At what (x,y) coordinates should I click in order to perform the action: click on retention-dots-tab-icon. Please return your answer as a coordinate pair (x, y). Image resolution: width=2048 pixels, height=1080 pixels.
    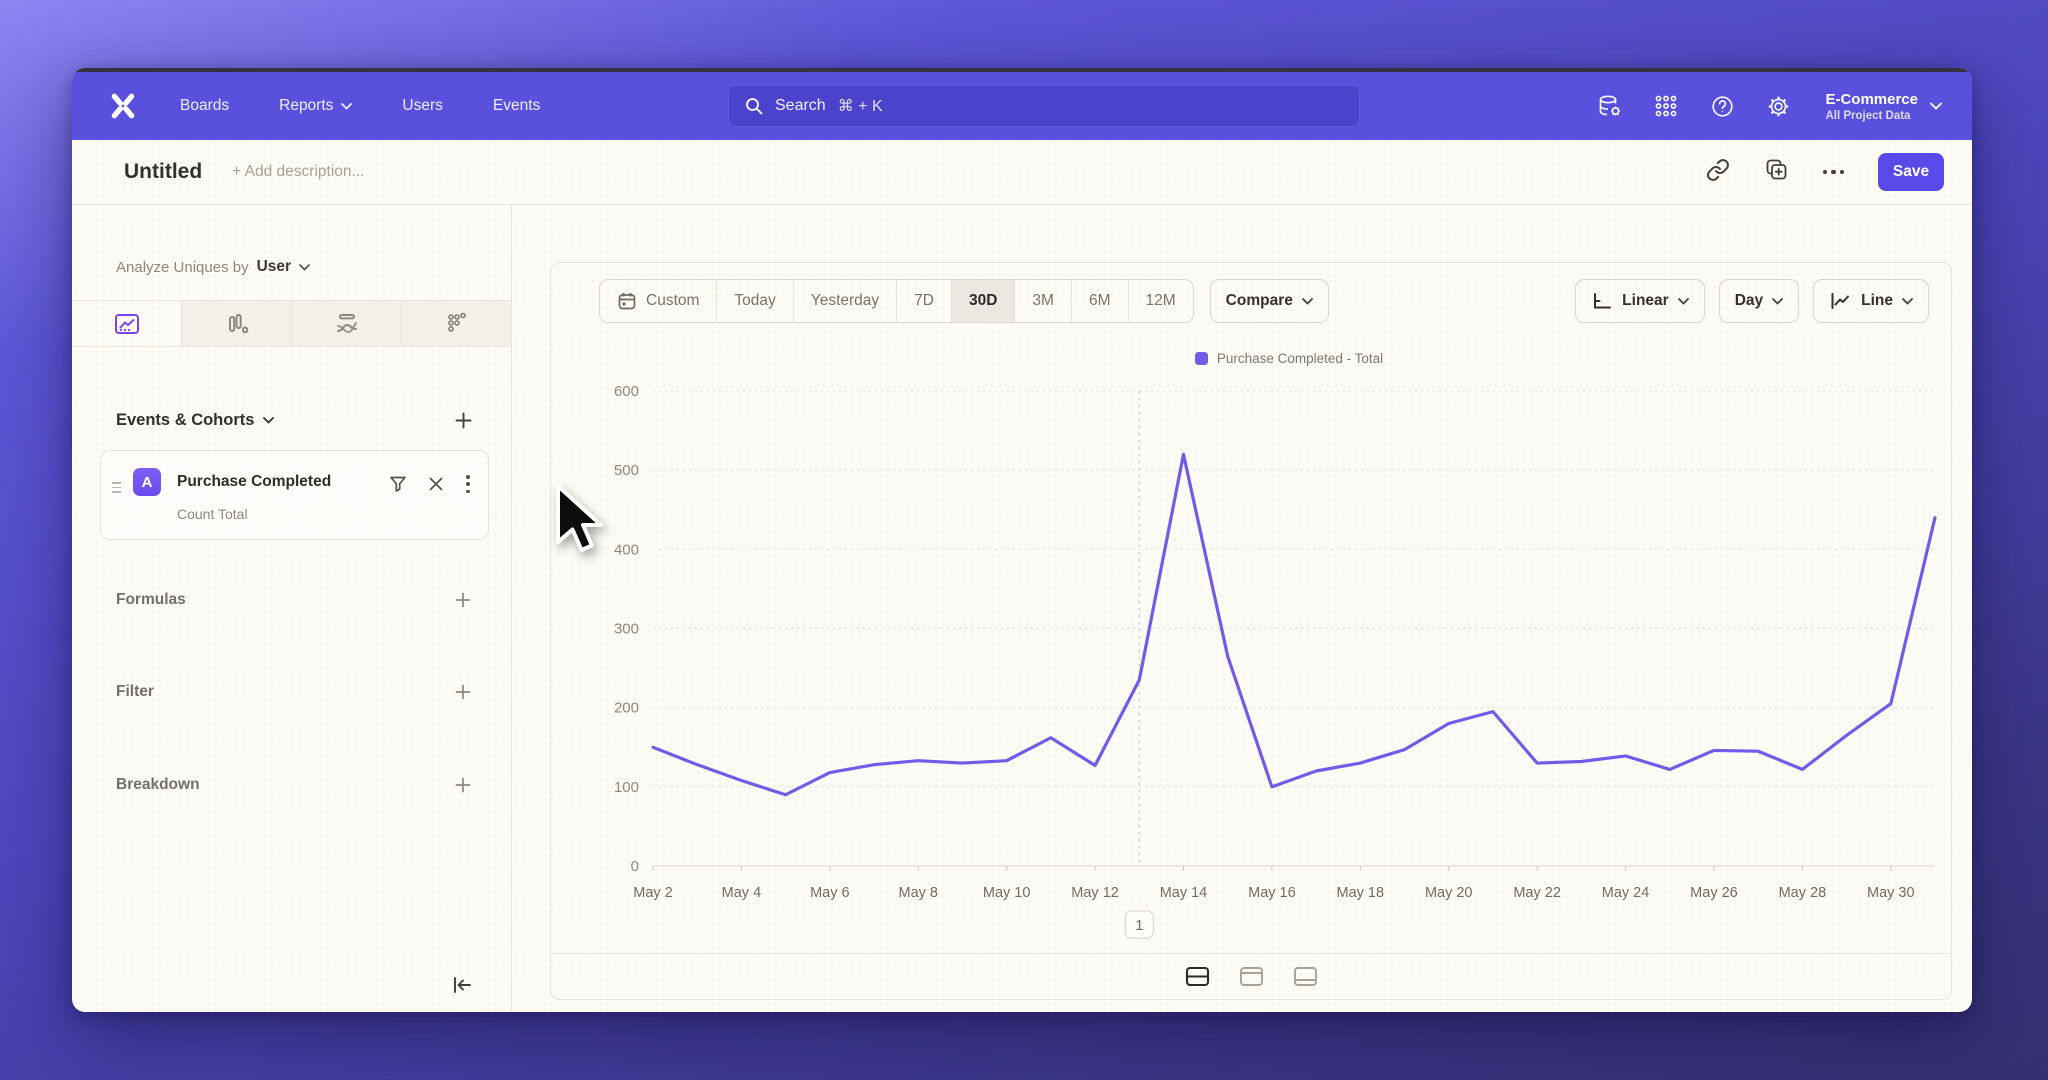
    Looking at the image, I should click on (456, 322).